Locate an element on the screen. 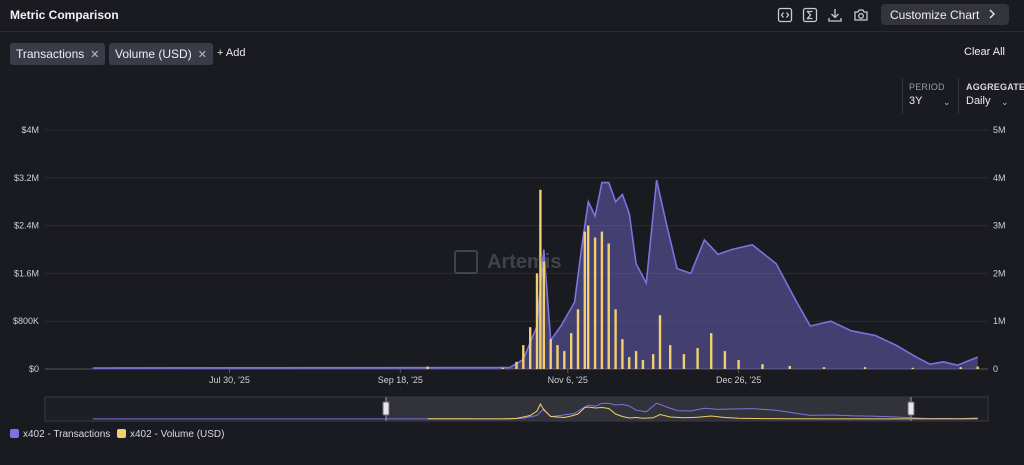 The image size is (1024, 465). y-right-tick-label: 3M is located at coordinates (999, 226).